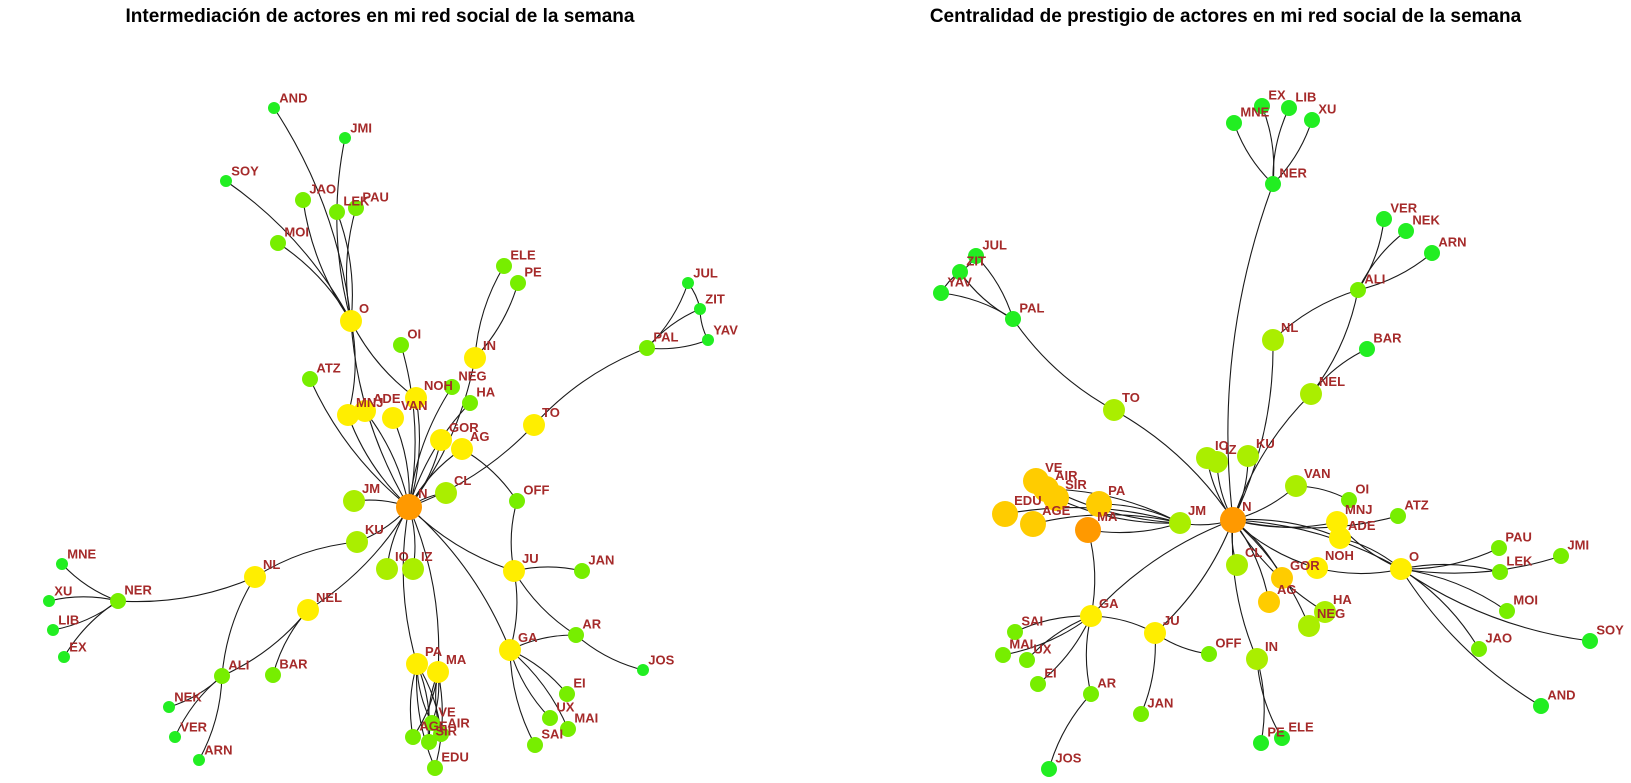 The image size is (1631, 783). What do you see at coordinates (976, 256) in the screenshot?
I see `right-node-jul` at bounding box center [976, 256].